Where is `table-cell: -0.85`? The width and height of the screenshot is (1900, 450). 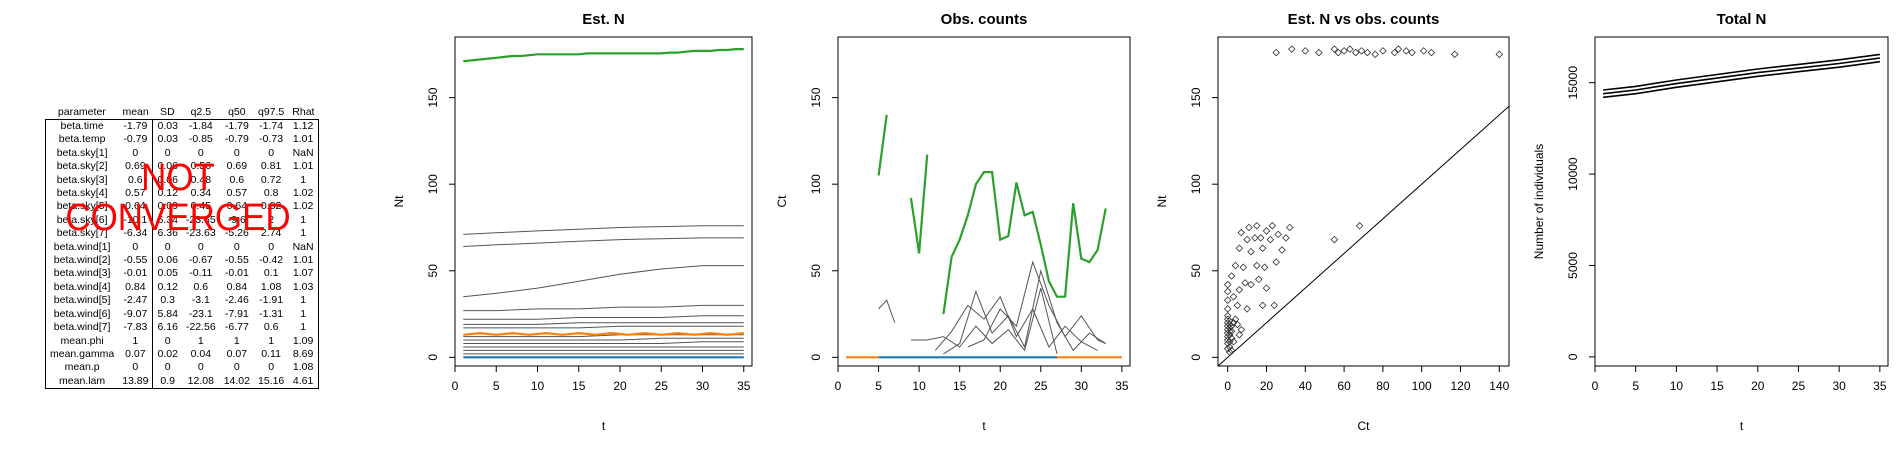
table-cell: -0.85 is located at coordinates (200, 139).